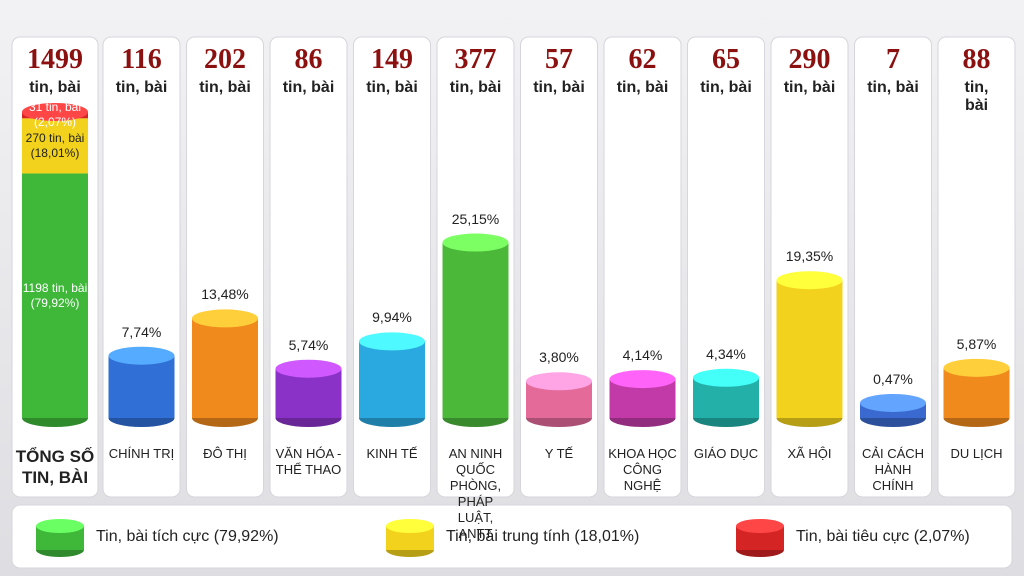 This screenshot has height=576, width=1024. Describe the element at coordinates (225, 59) in the screenshot. I see `count: 202` at that location.